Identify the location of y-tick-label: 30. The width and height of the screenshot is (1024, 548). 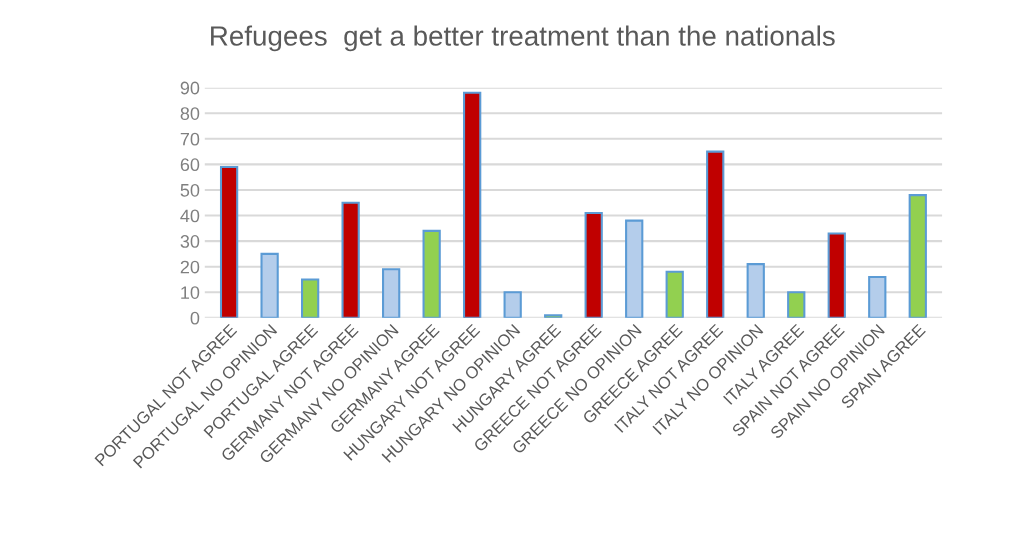
(190, 241).